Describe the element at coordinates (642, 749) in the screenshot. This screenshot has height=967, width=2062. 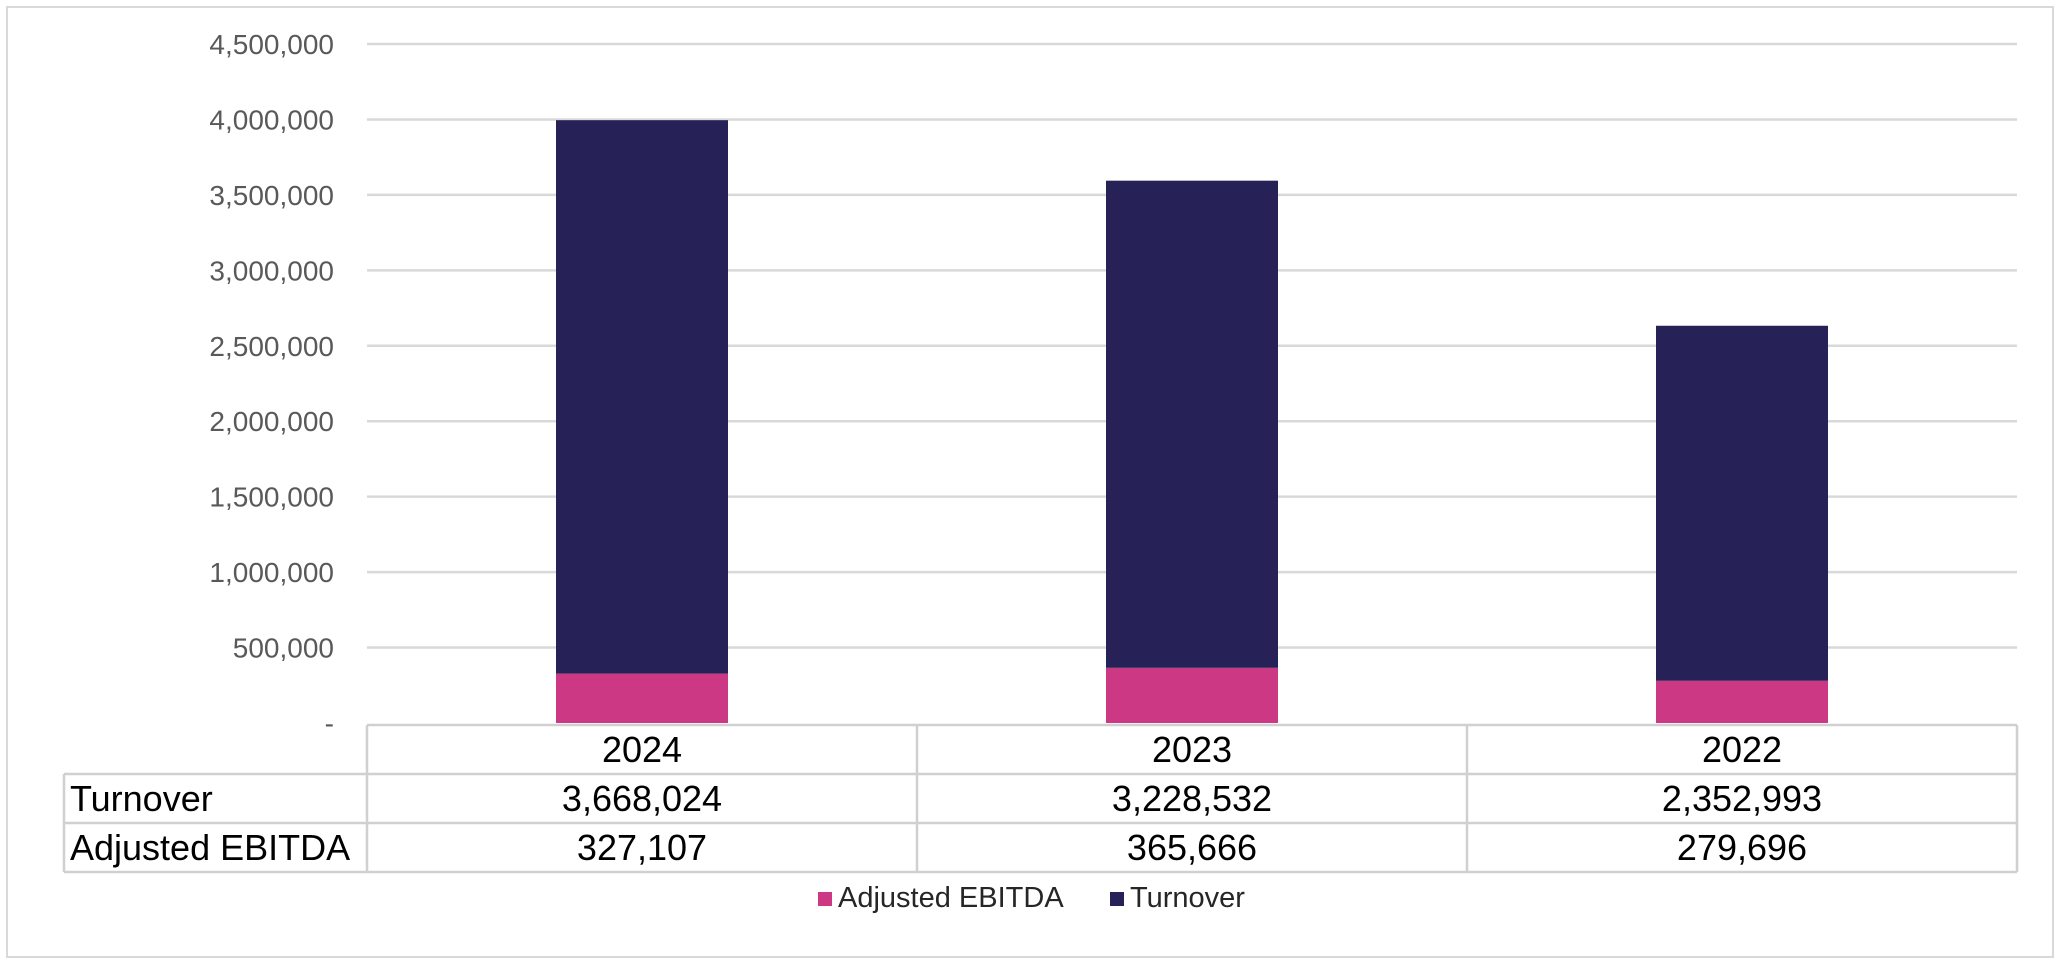
I see `x-category-label: 2024` at that location.